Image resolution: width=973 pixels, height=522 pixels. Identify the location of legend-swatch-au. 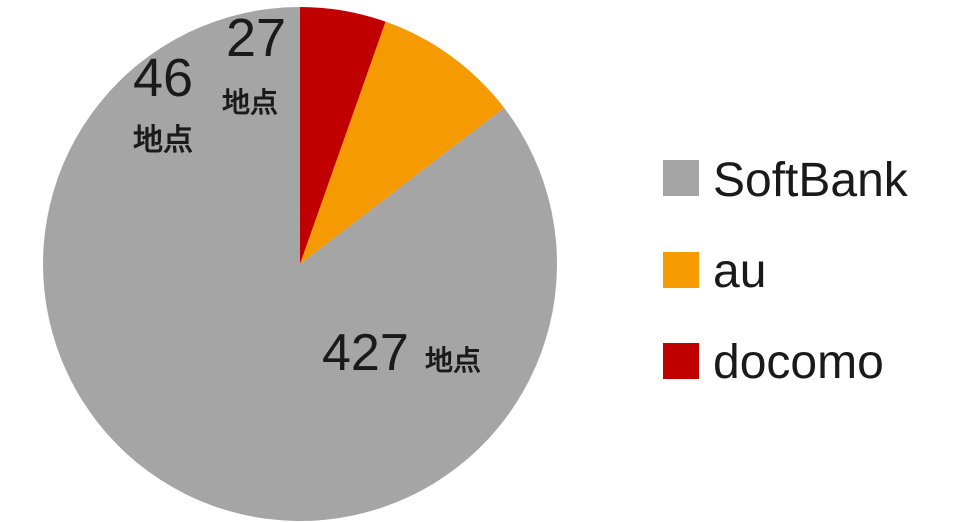
(681, 270).